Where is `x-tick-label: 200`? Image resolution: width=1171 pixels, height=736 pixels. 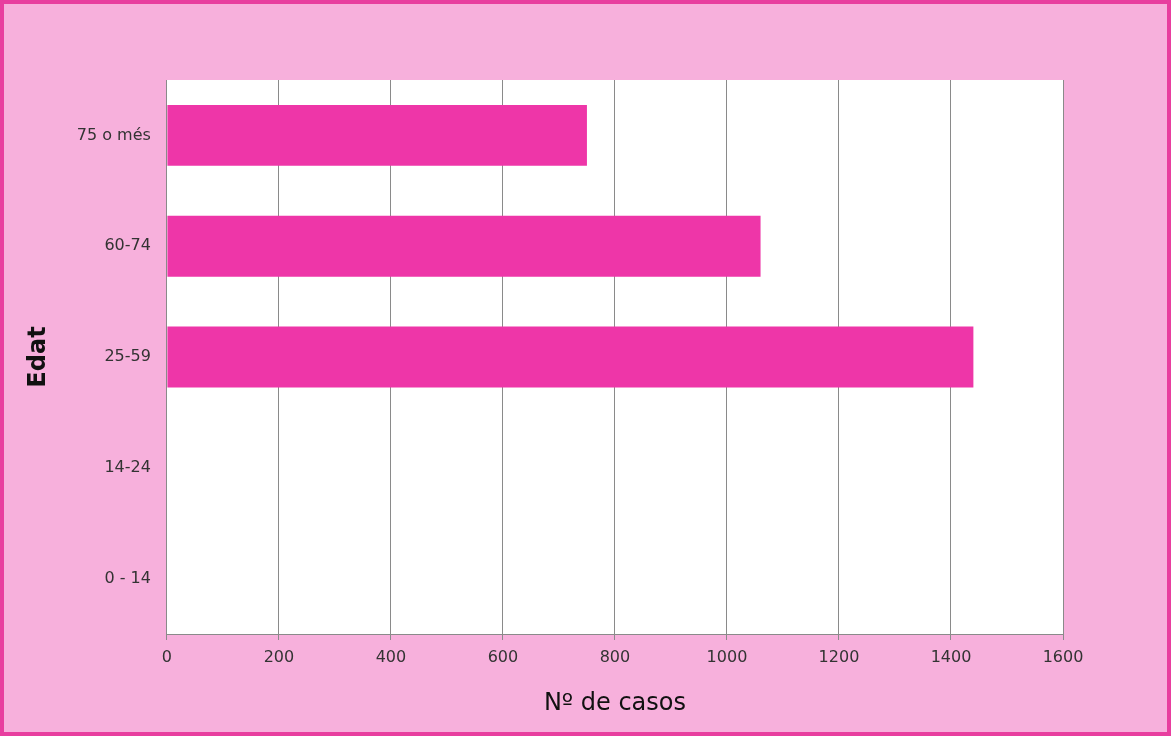
x-tick-label: 200 is located at coordinates (279, 656).